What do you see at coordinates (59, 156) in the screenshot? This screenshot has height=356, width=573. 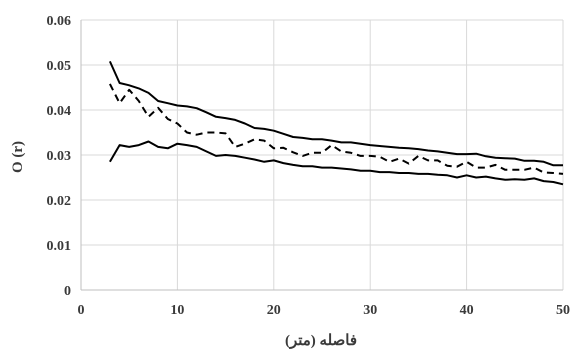 I see `y-tick-label: 0.03` at bounding box center [59, 156].